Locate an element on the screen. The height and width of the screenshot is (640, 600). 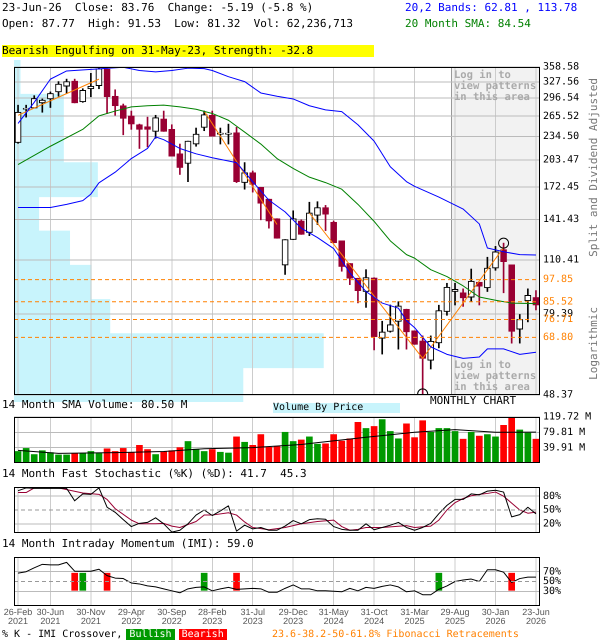
x-tick-label: 30-Sep 2022 is located at coordinates (171, 616).